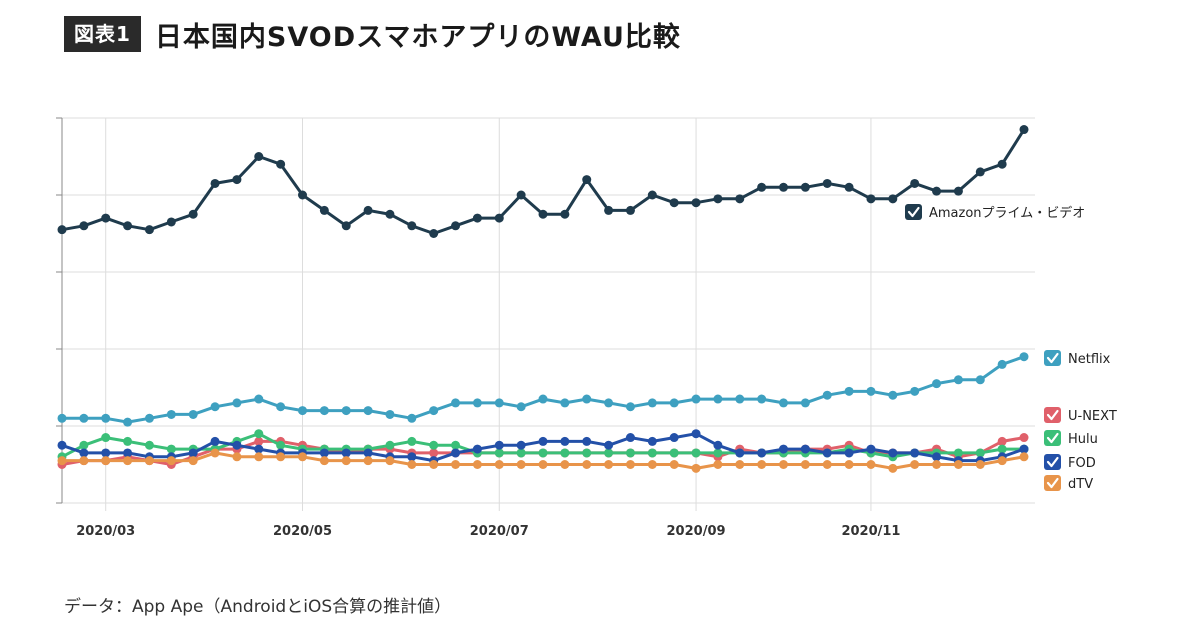 The width and height of the screenshot is (1200, 630). Describe the element at coordinates (1070, 462) in the screenshot. I see `legend-item-4: FOD` at that location.